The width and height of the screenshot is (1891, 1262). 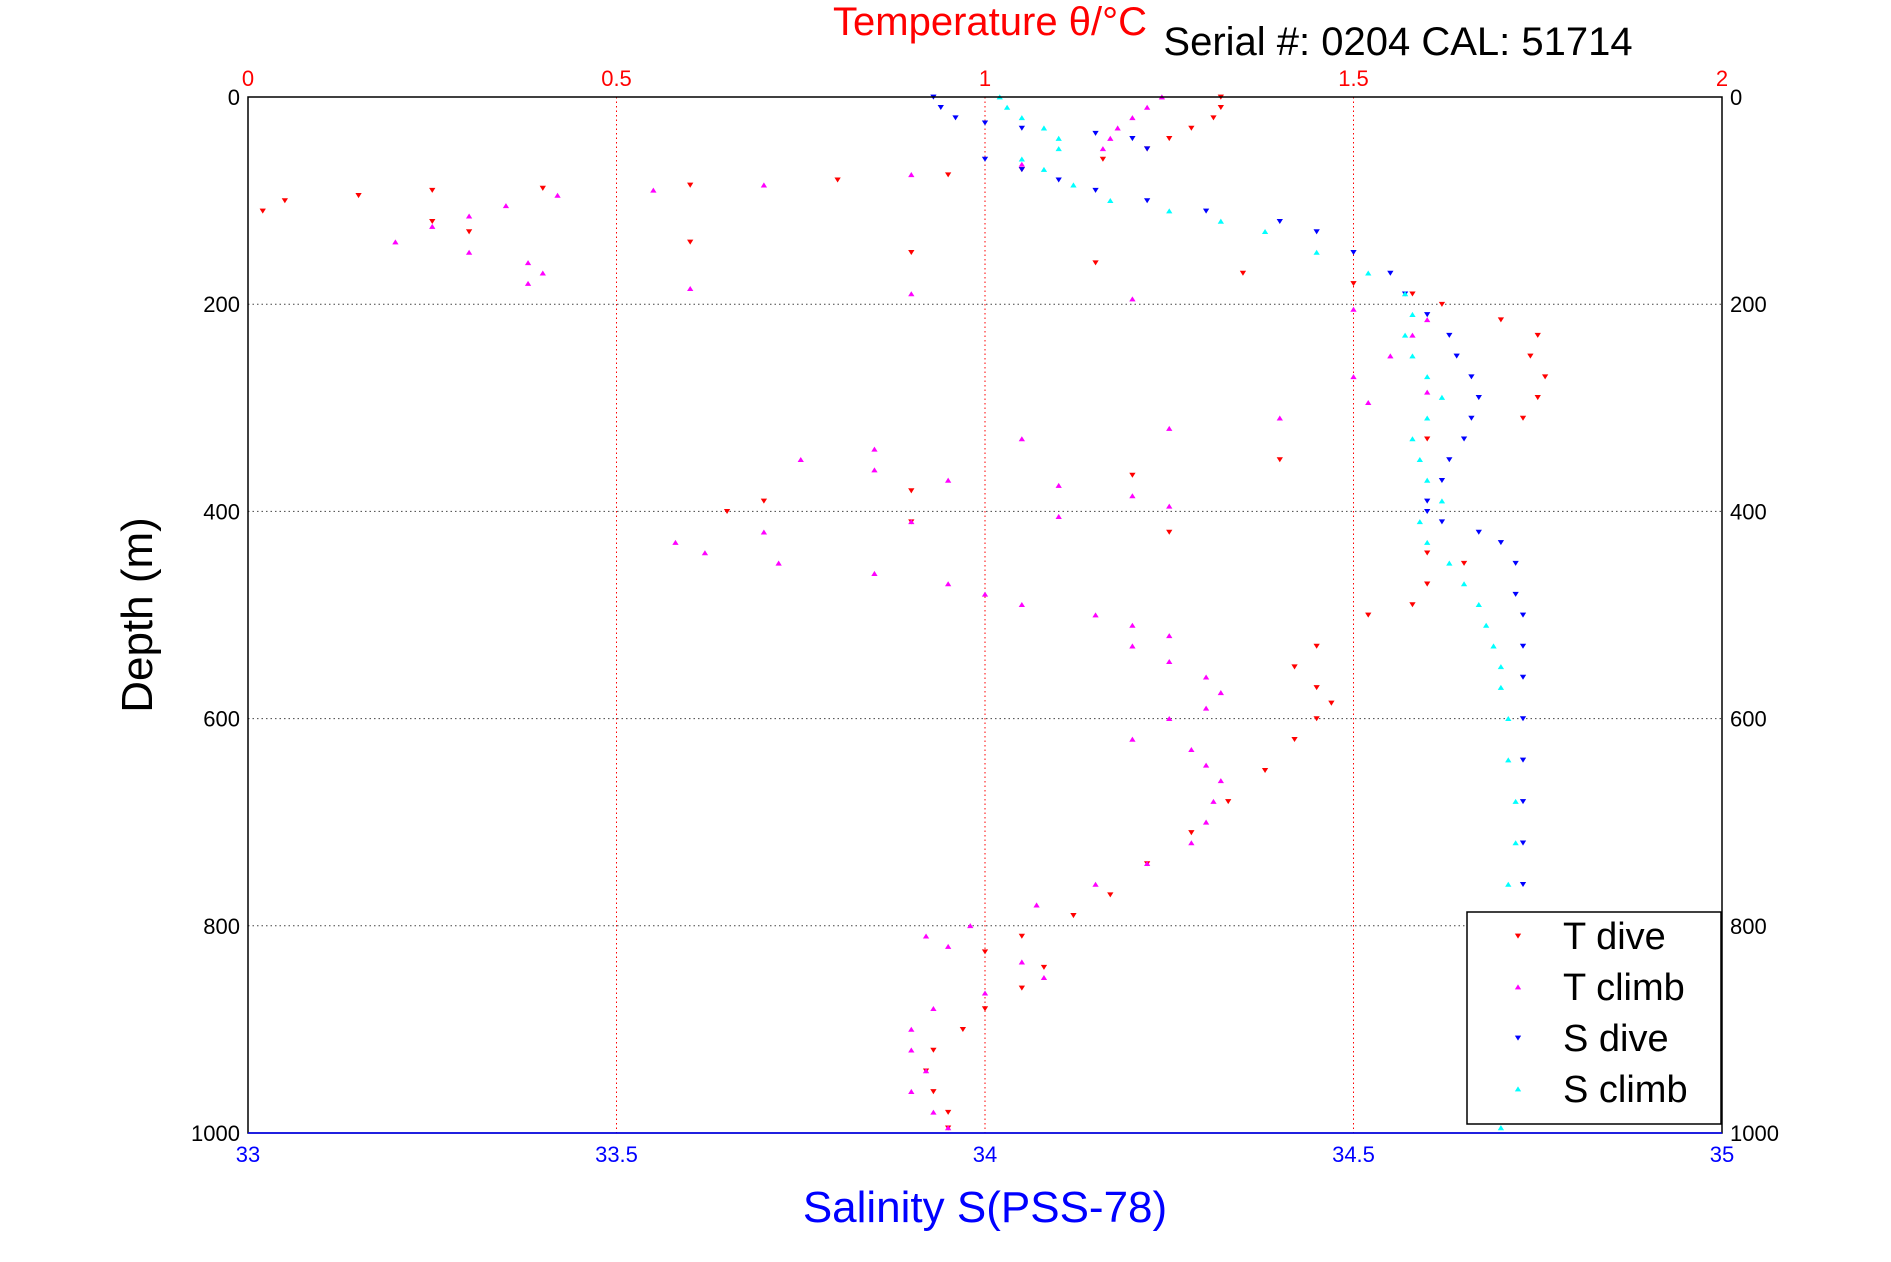 I want to click on depth-tick-label-left: 0, so click(x=234, y=97).